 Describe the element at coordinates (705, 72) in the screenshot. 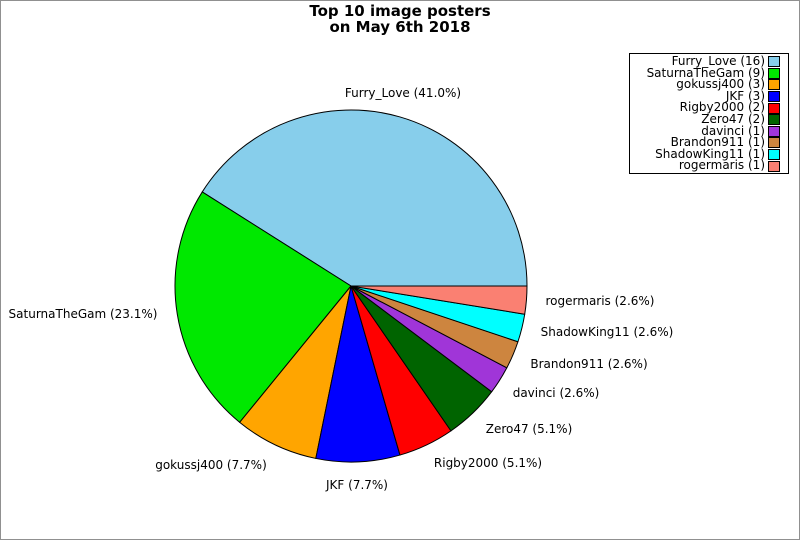

I see `legend-label: SaturnaTheGam (9)` at that location.